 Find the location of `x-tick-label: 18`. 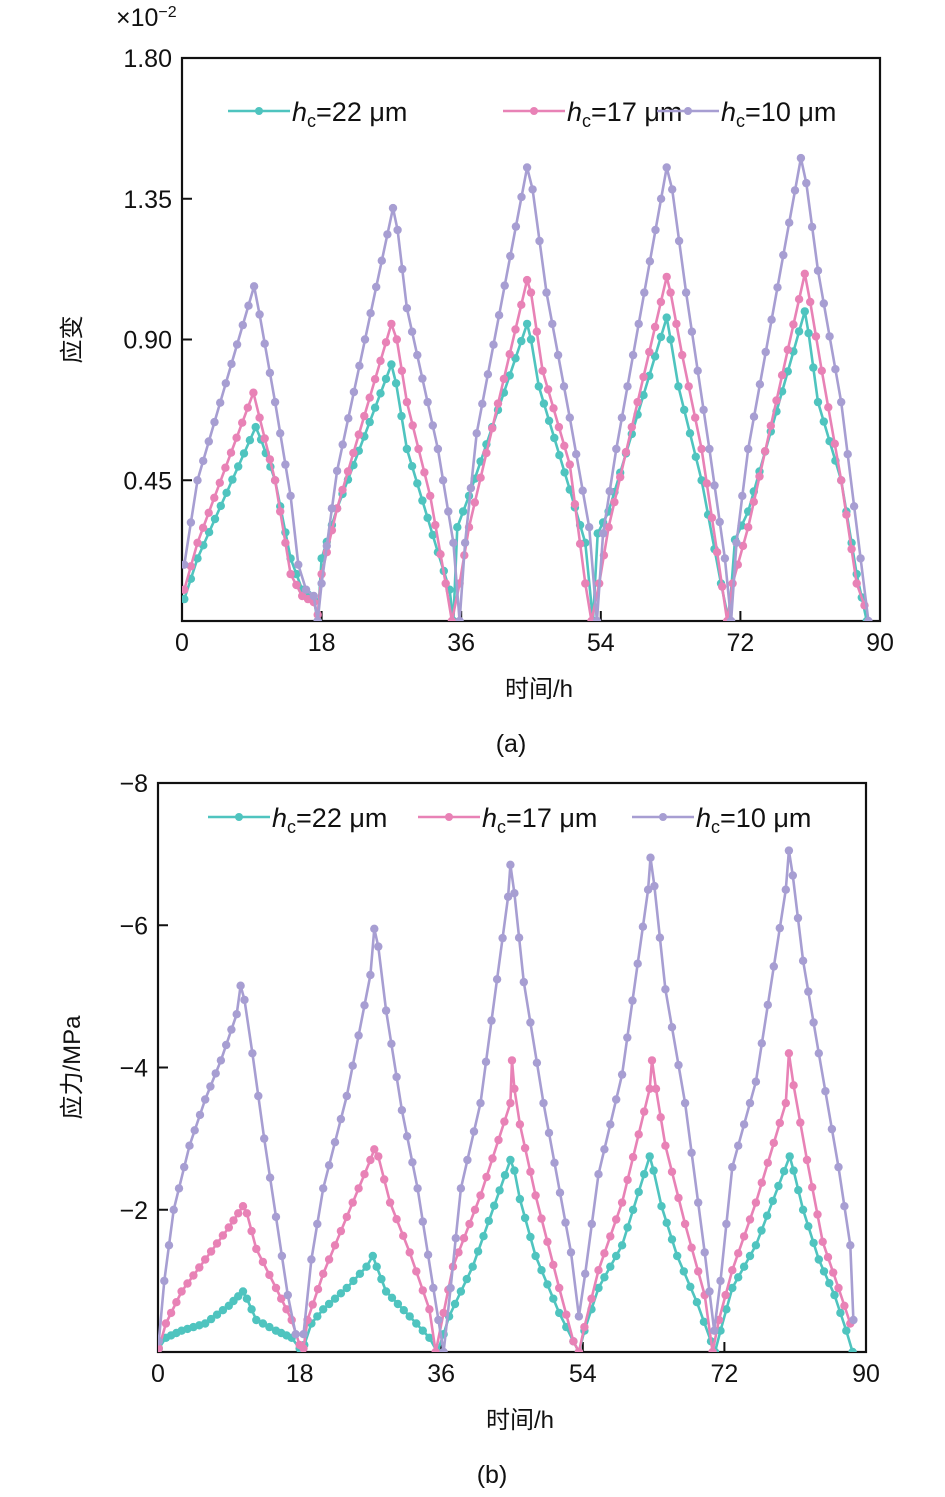

x-tick-label: 18 is located at coordinates (322, 643).